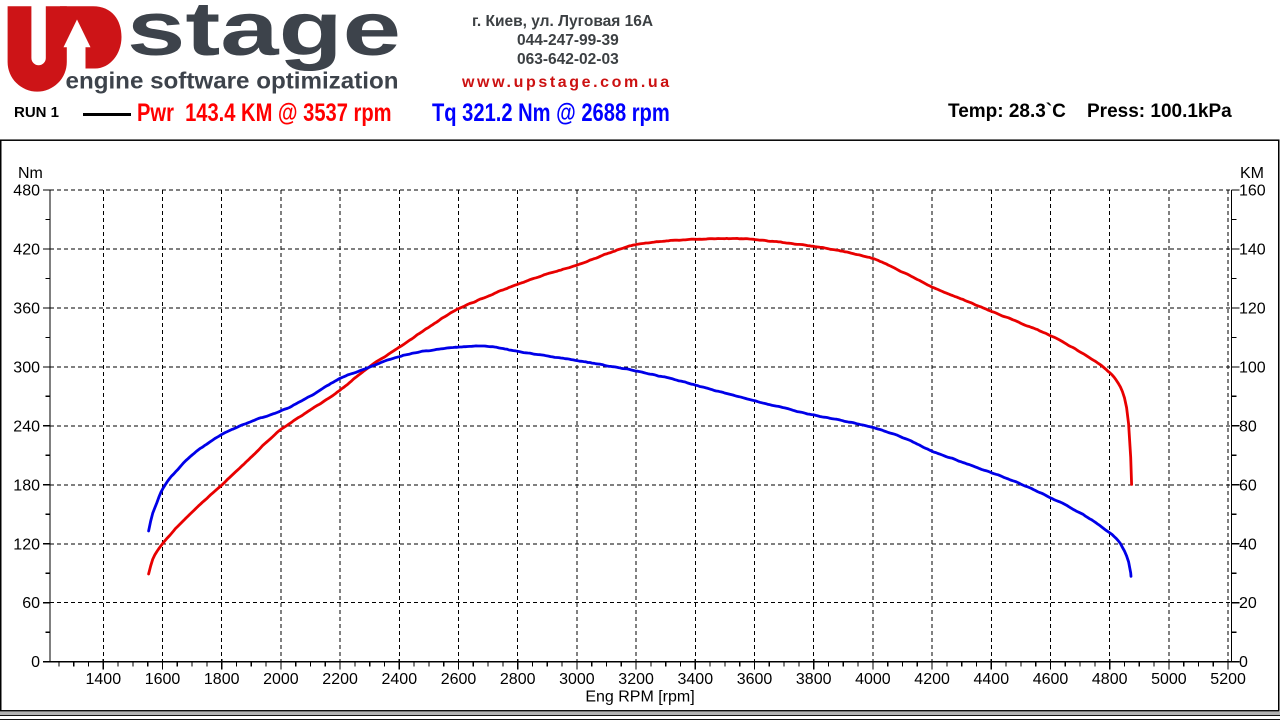 This screenshot has width=1280, height=720. I want to click on svg-text: 3200, so click(636, 679).